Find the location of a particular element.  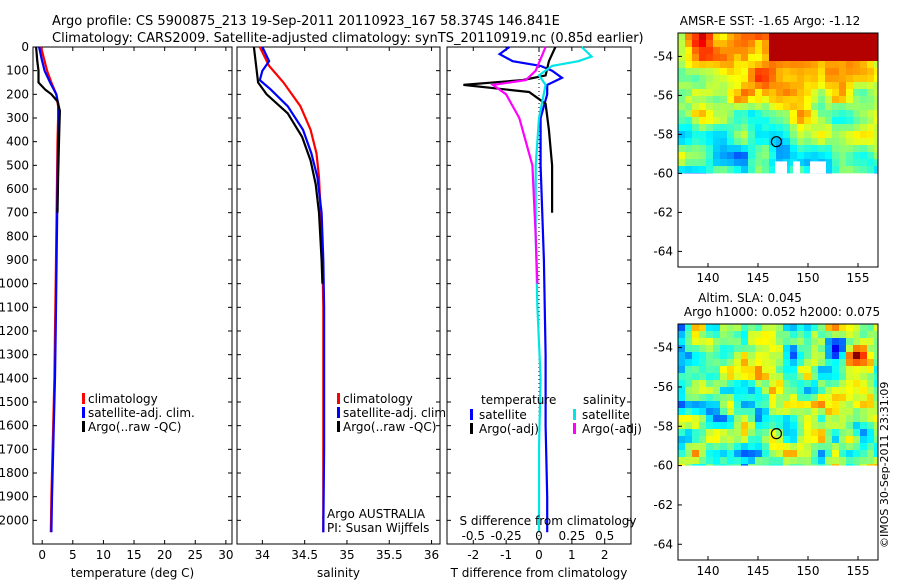

y-tick-label: -62 is located at coordinates (663, 505).